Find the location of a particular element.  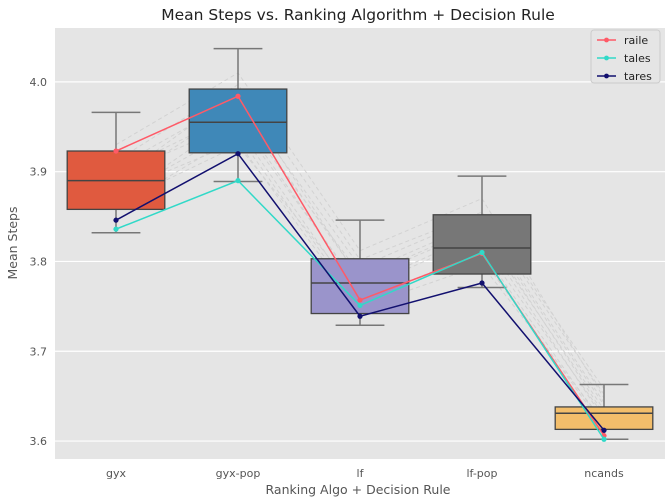

legend: raile tales tares is located at coordinates (625, 56).